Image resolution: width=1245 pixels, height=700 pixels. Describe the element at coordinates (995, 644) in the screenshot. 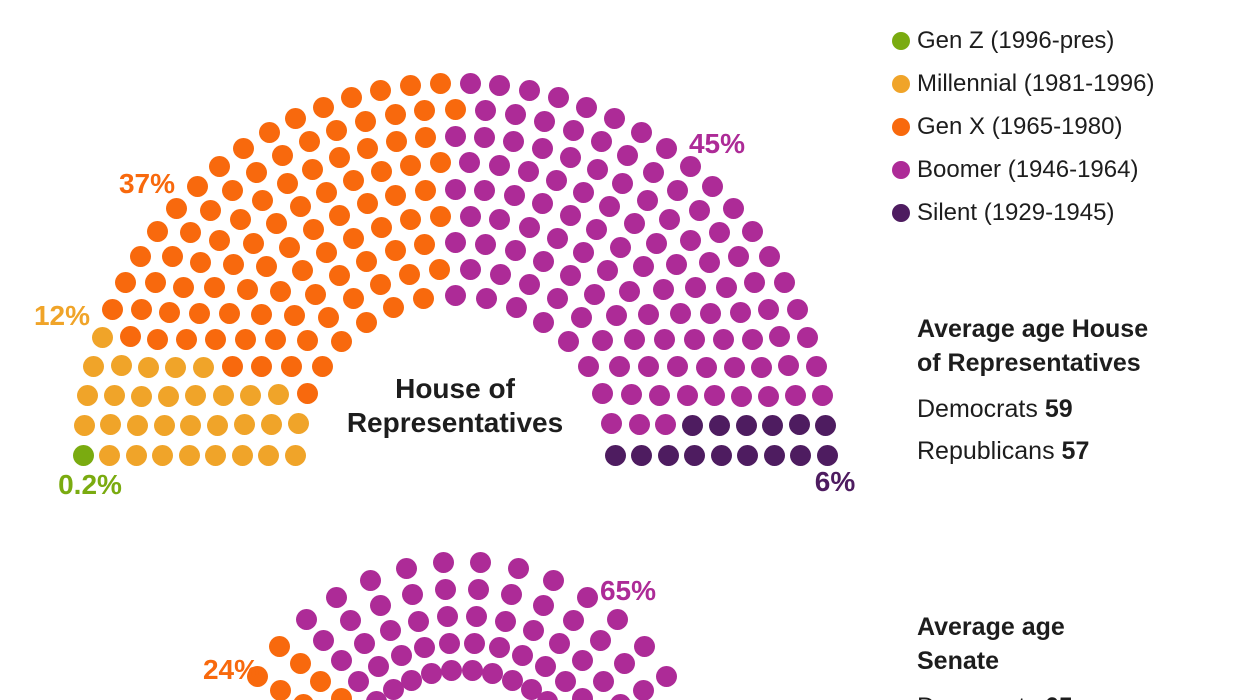

I see `senate-stats-title: Average age Senate` at that location.